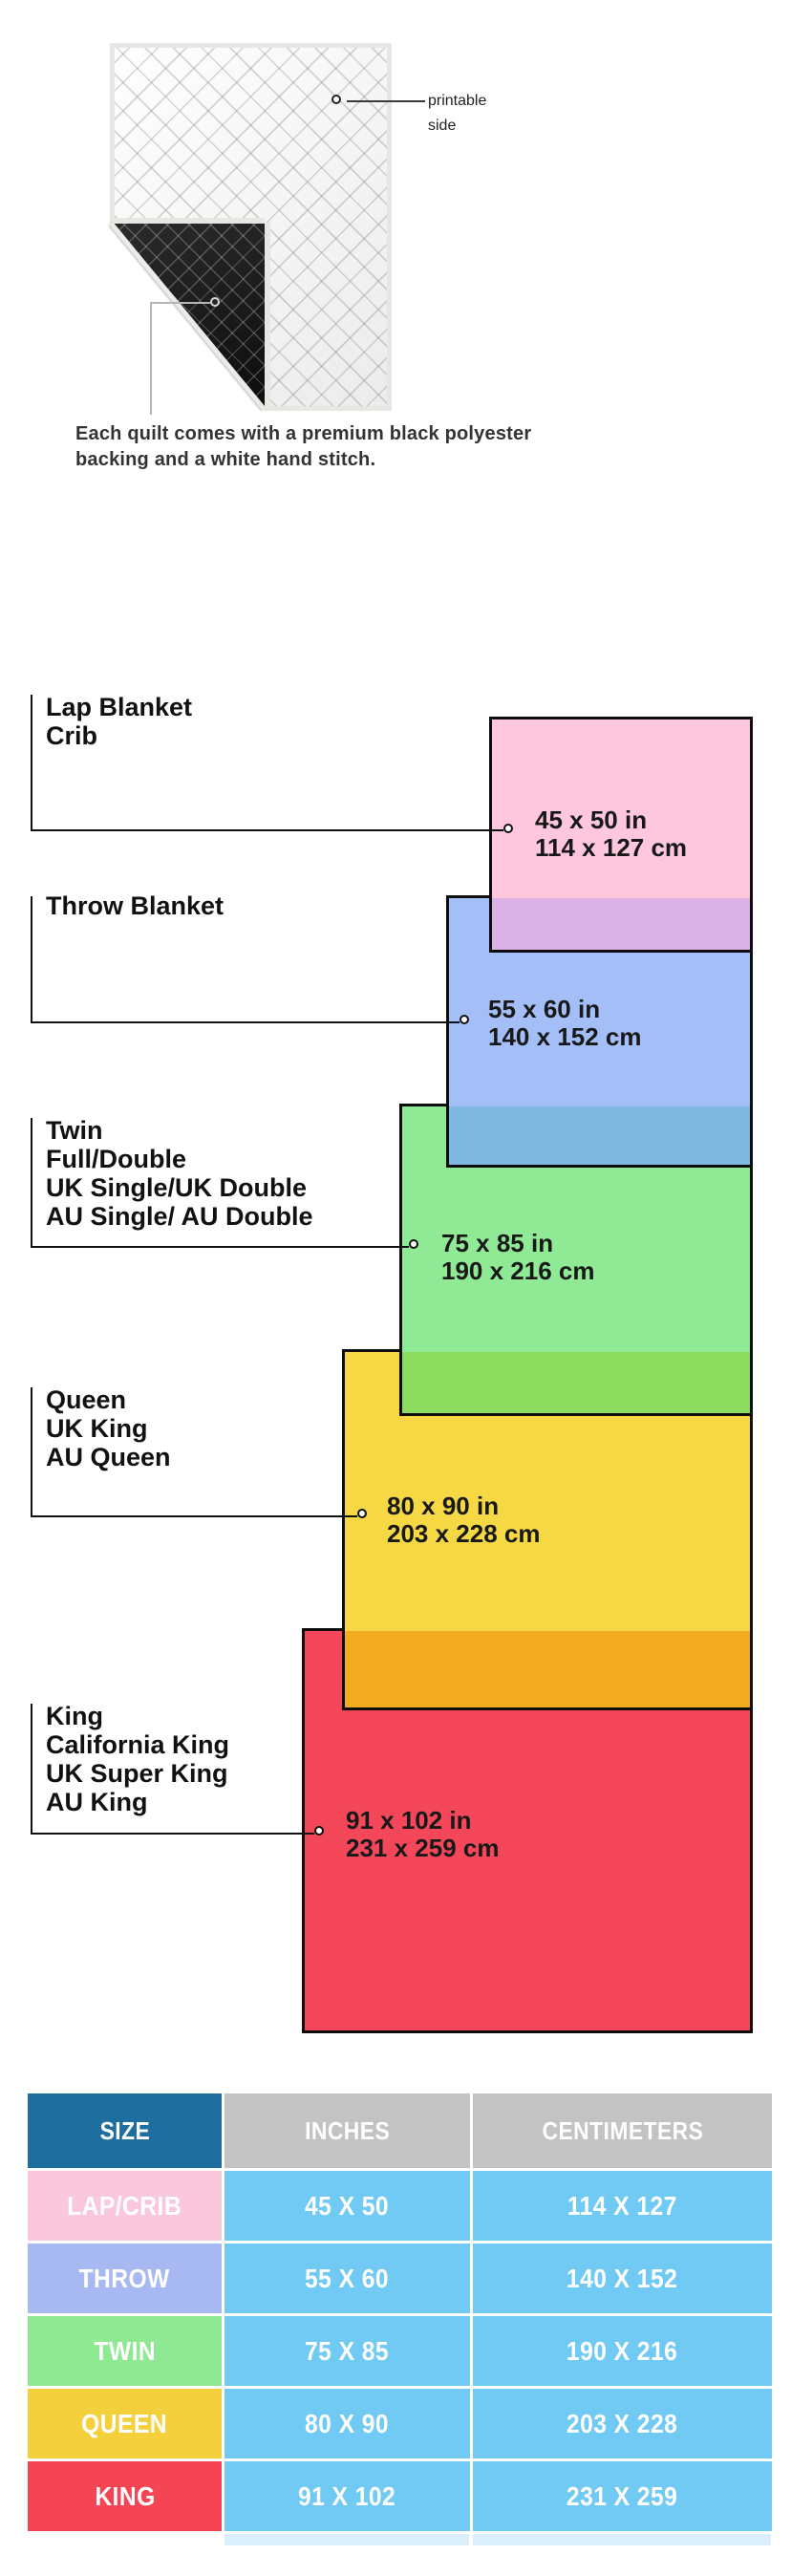  Describe the element at coordinates (622, 2496) in the screenshot. I see `table-row-king-cm: 231 X 259` at that location.